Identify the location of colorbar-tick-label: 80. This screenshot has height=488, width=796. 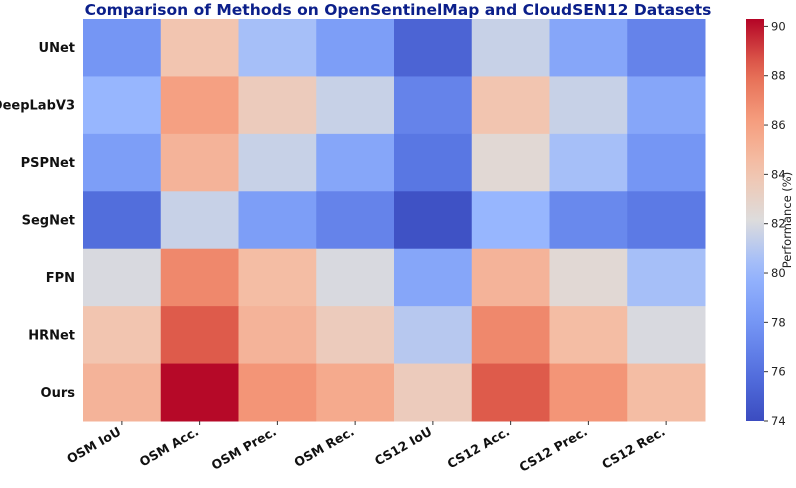
(778, 273).